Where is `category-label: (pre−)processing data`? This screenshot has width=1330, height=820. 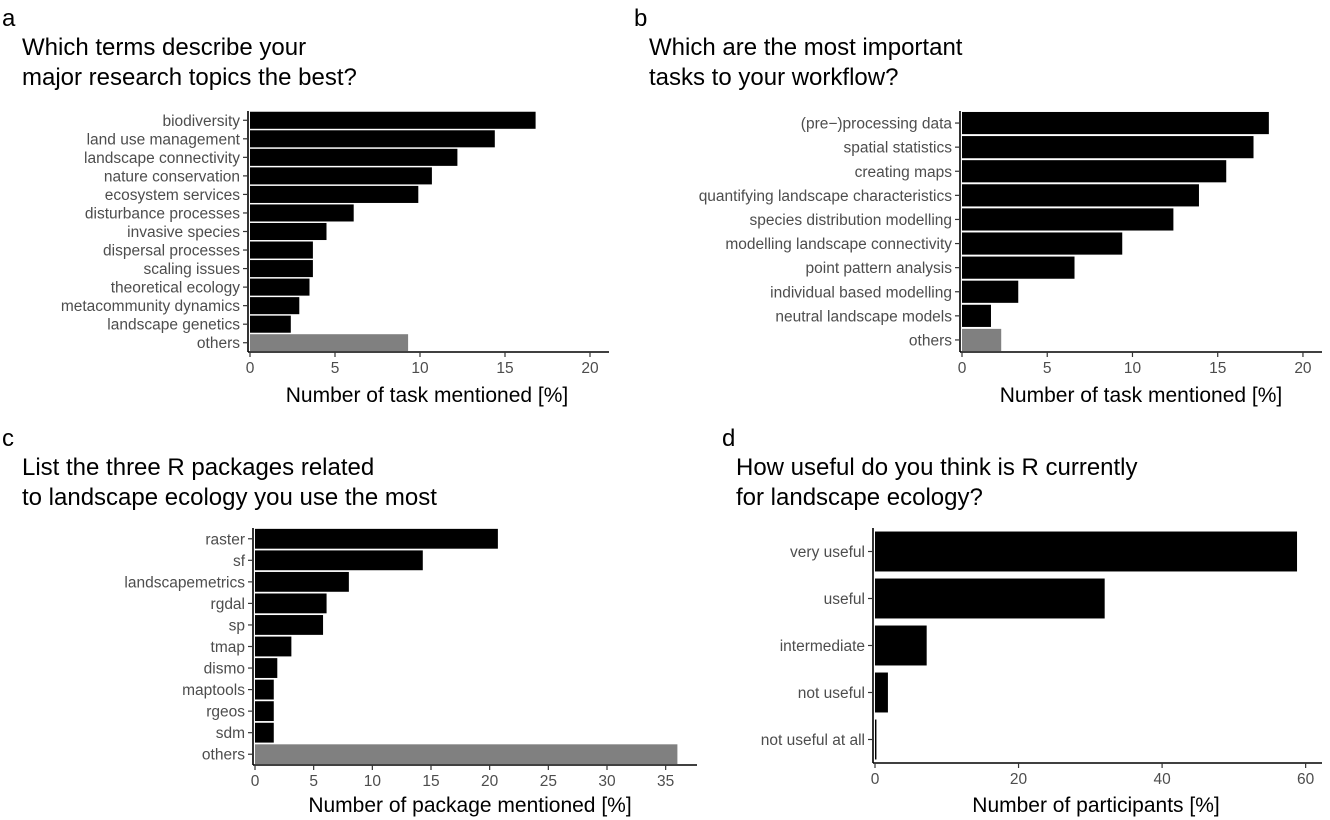 category-label: (pre−)processing data is located at coordinates (877, 124).